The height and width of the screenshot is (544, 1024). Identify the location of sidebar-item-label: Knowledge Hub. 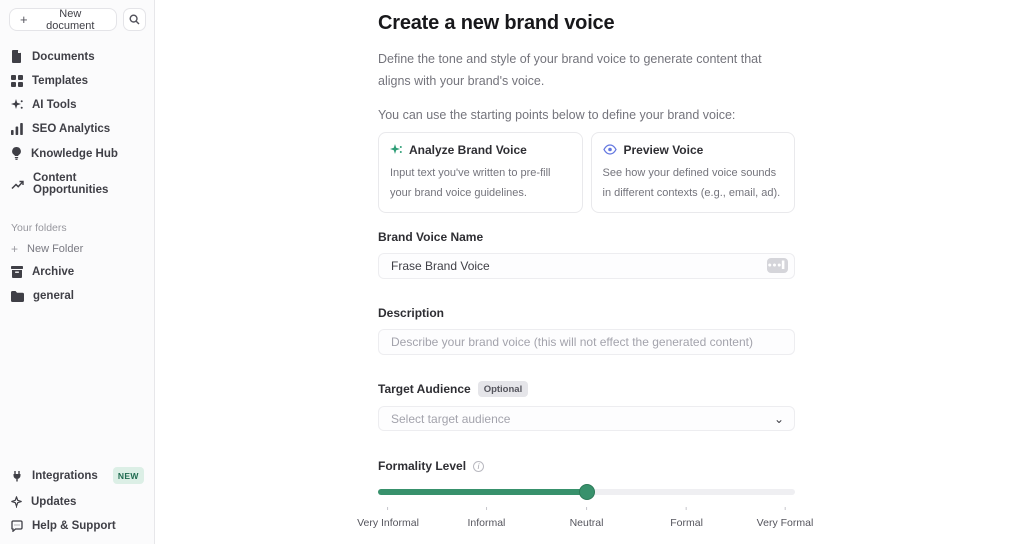
(74, 153).